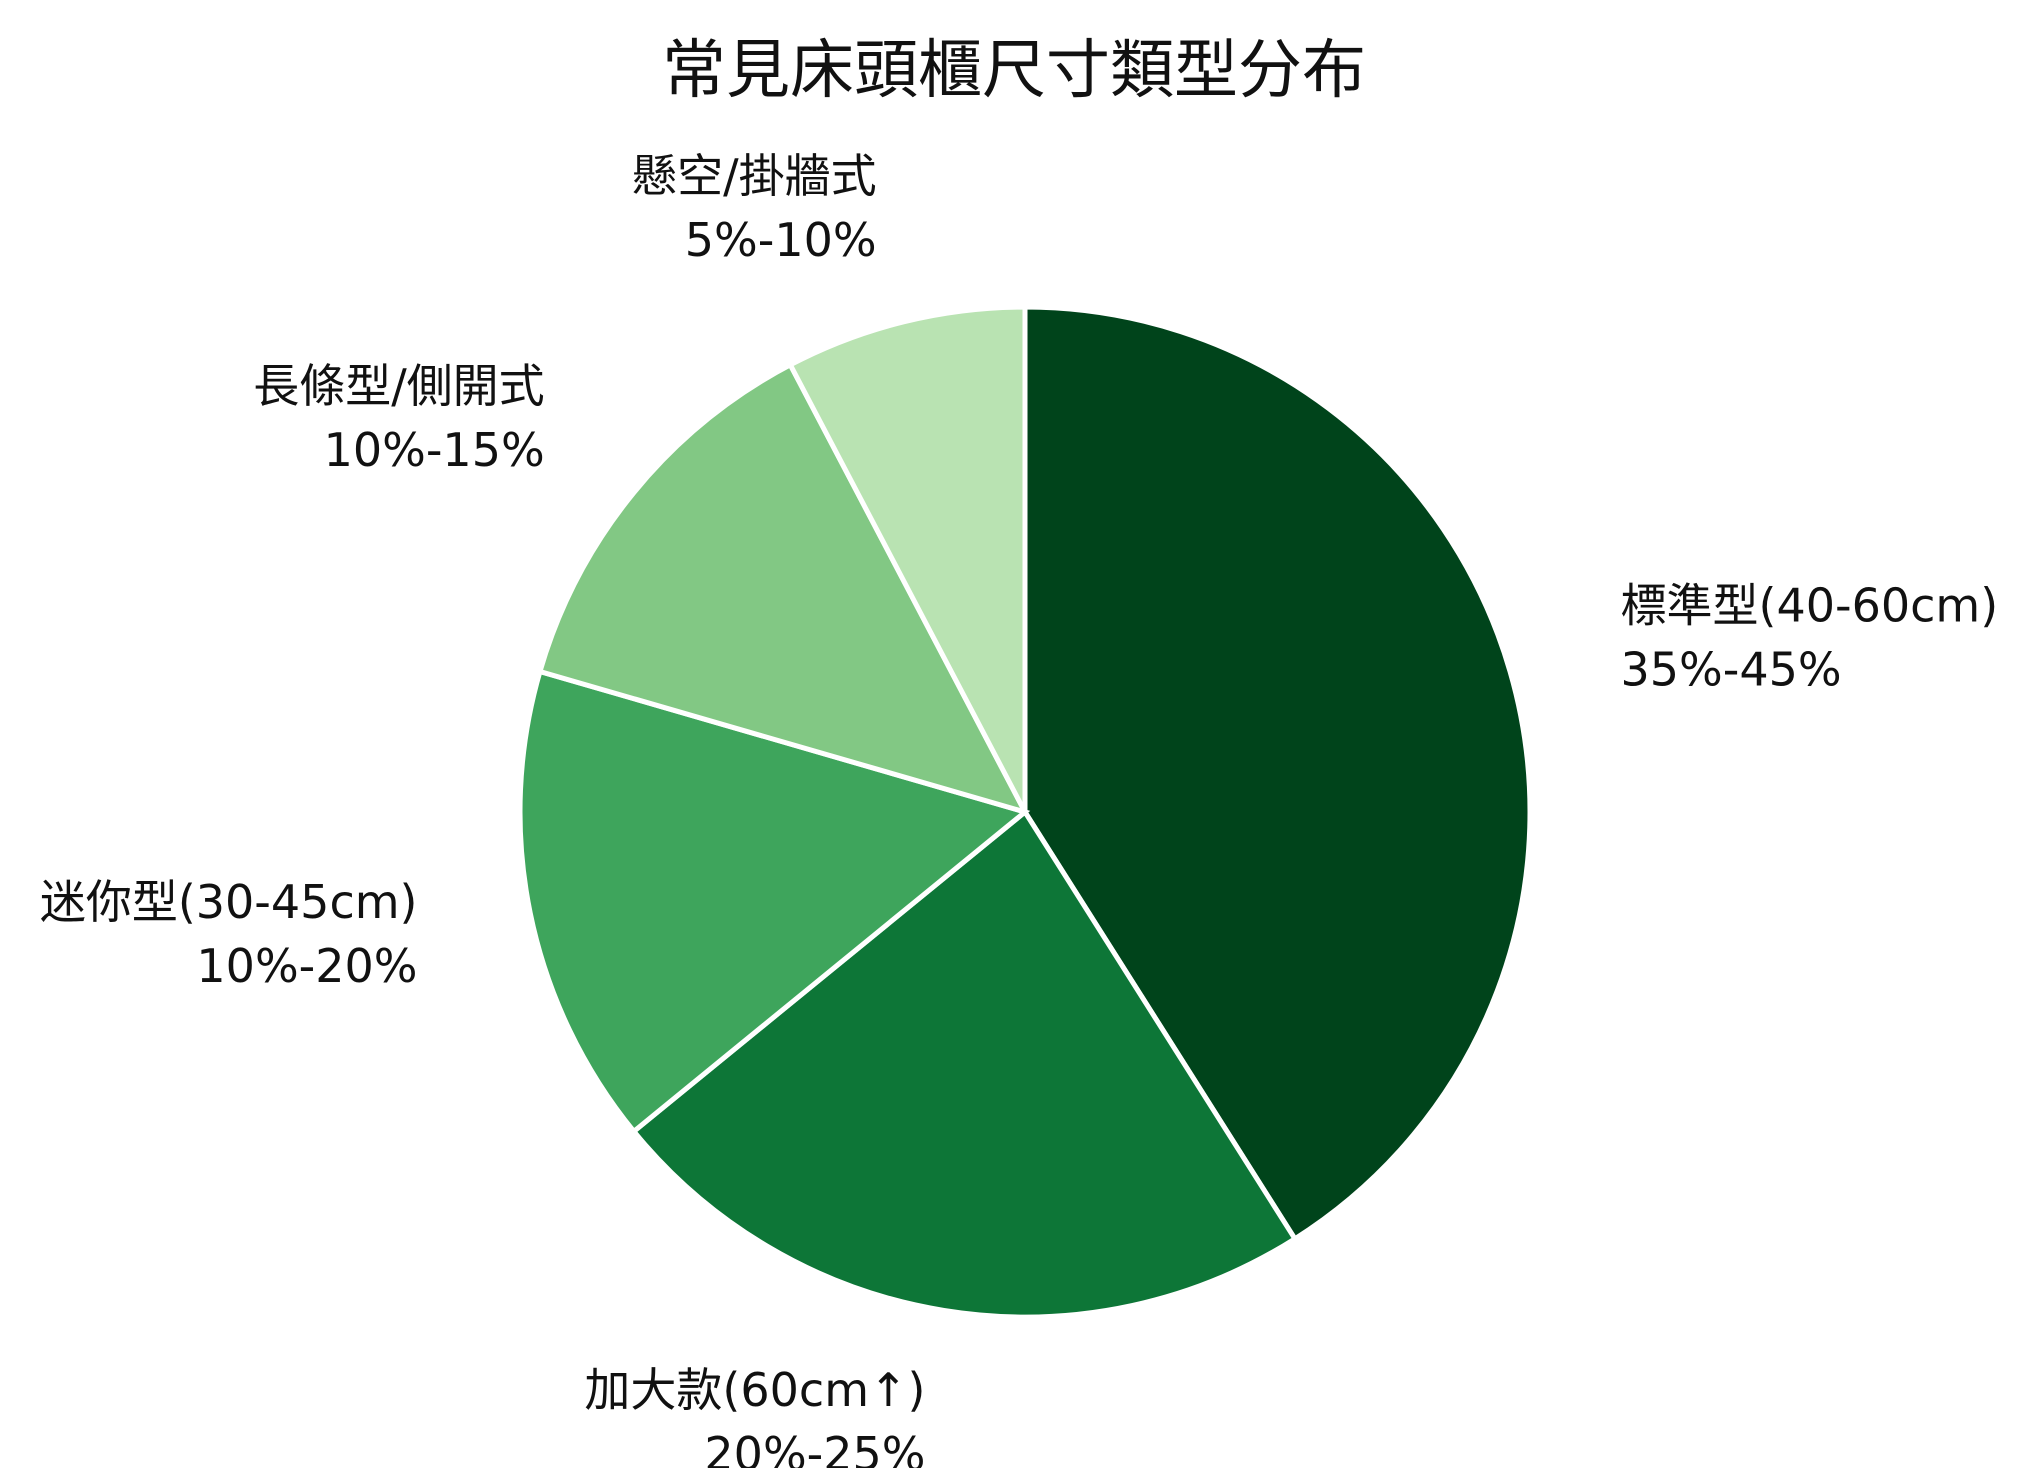 The width and height of the screenshot is (2029, 1468). Describe the element at coordinates (399, 418) in the screenshot. I see `slice-label-4: 長條型/側開式 10%-15%` at that location.